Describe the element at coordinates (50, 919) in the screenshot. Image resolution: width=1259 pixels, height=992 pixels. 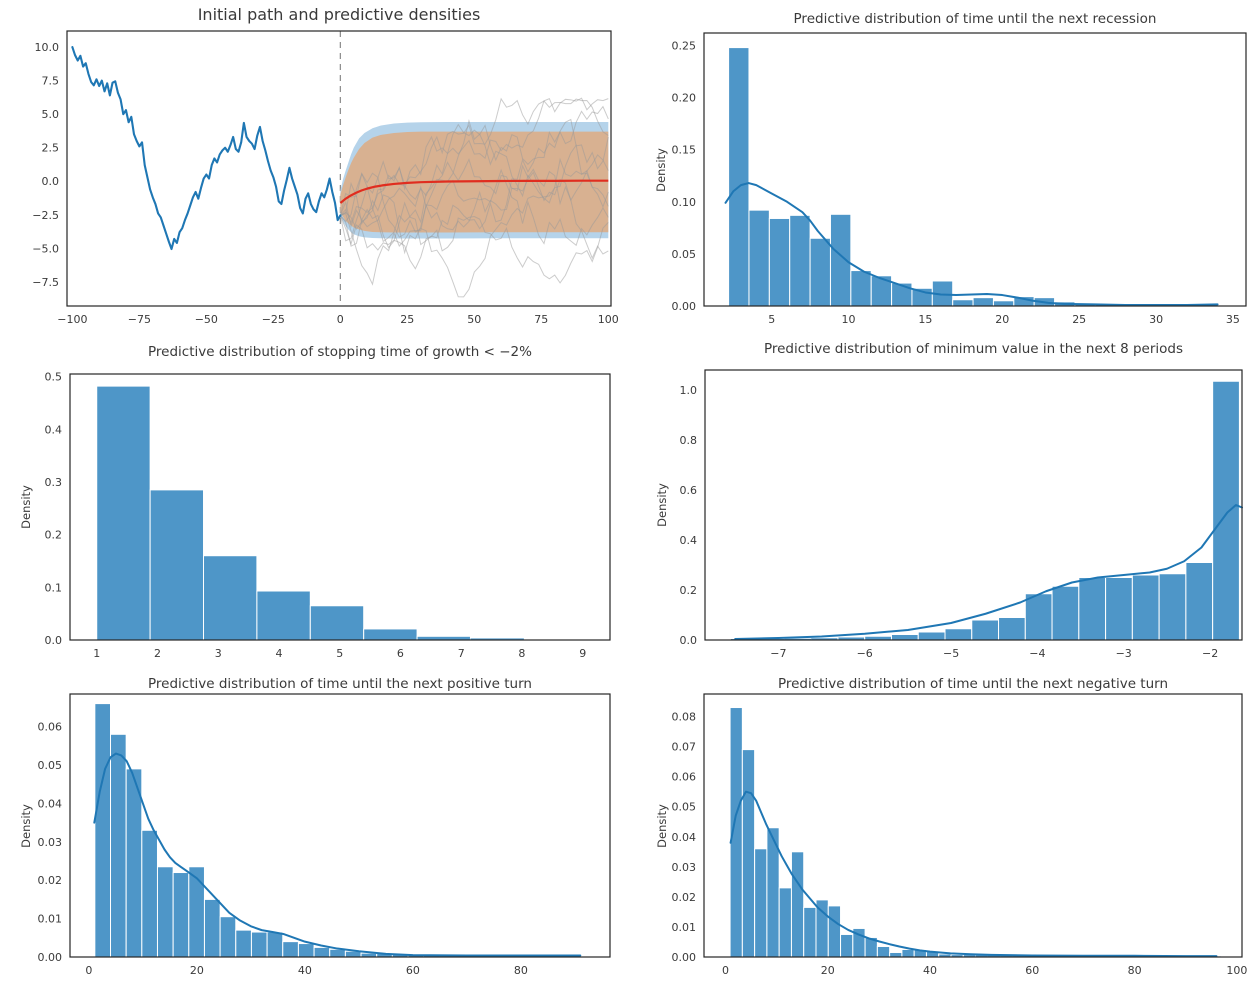
I see `y-tick-label: 0.01` at that location.